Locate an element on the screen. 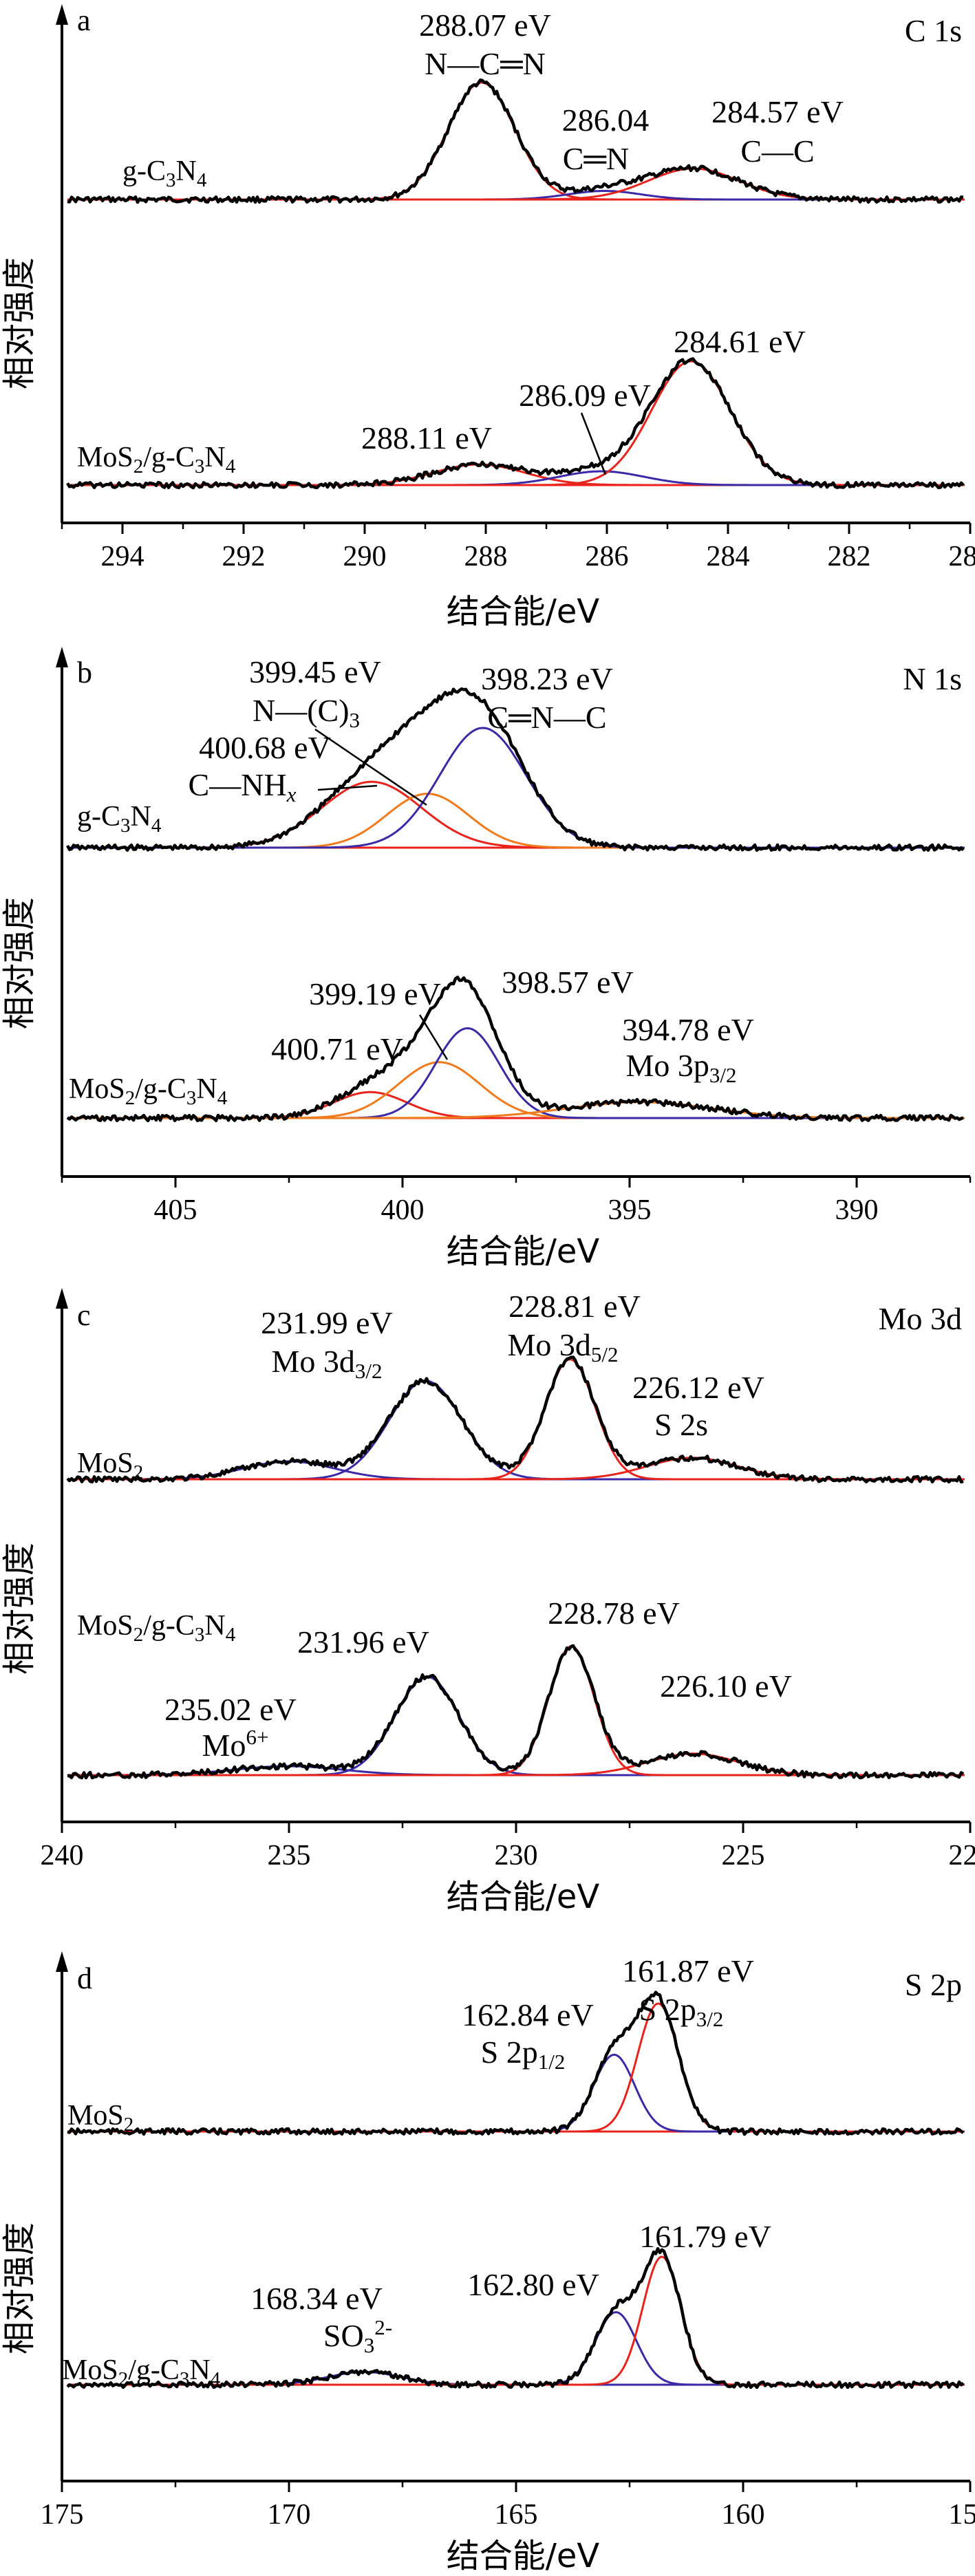 This screenshot has height=2576, width=975. svg-text: g-C3N4 is located at coordinates (164, 173).